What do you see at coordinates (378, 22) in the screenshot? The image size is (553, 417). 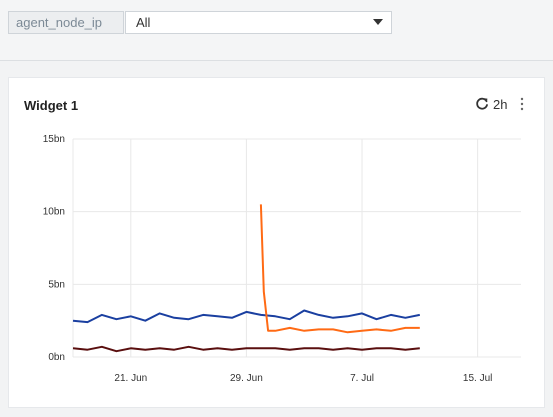 I see `chevron-down-icon` at bounding box center [378, 22].